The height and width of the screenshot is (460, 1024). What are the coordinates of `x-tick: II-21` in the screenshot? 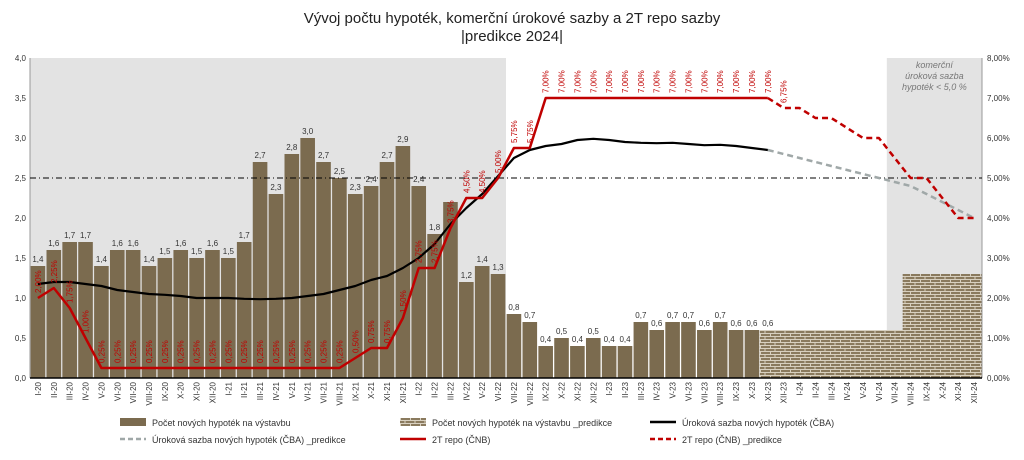 It's located at (244, 389).